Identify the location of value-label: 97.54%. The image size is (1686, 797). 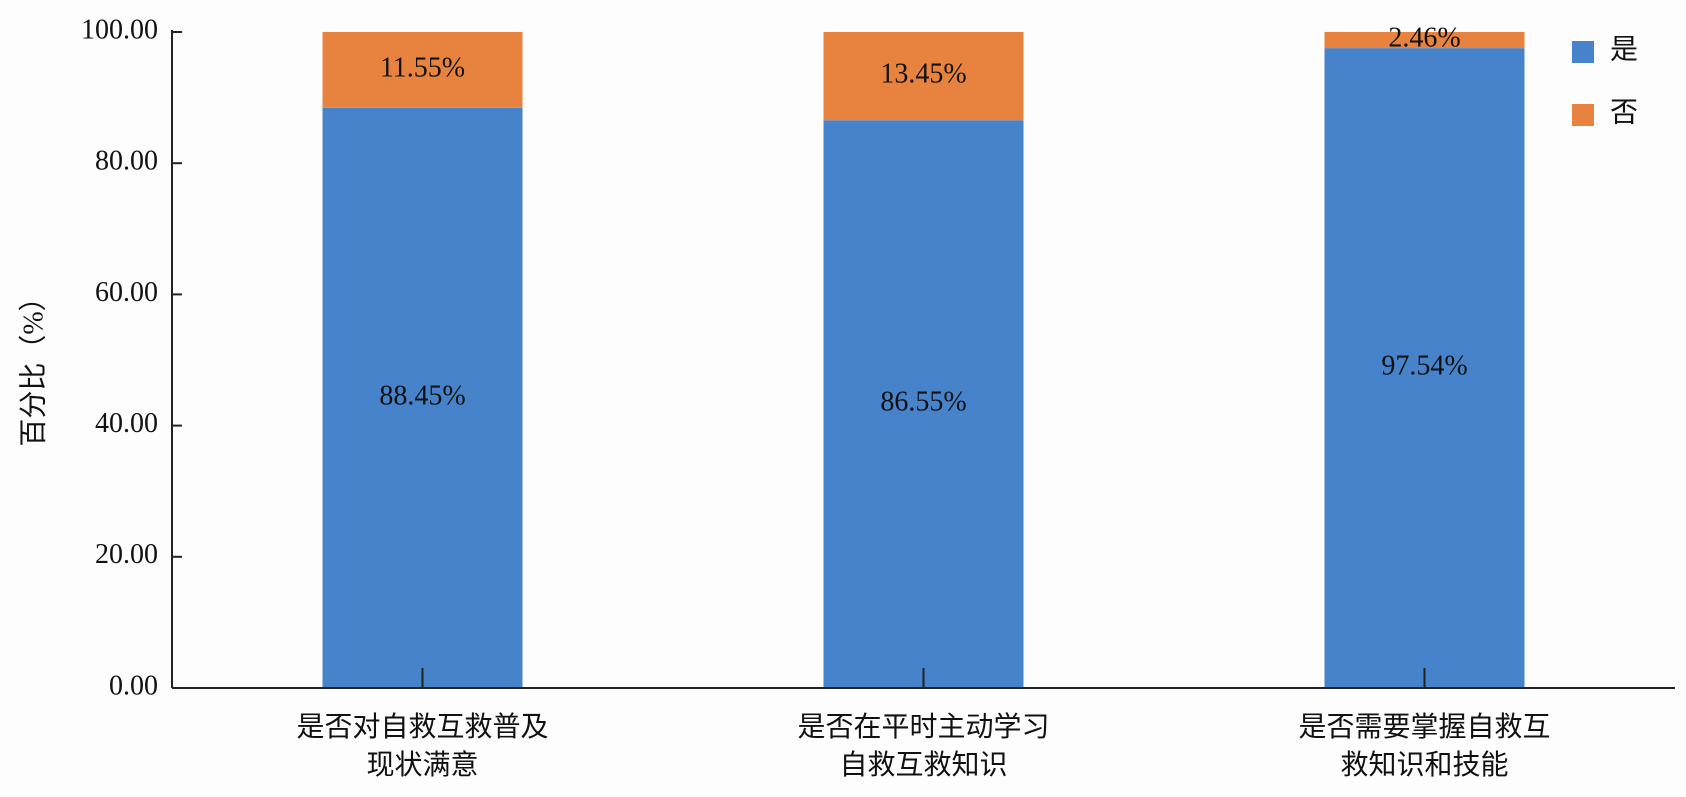
(1424, 365).